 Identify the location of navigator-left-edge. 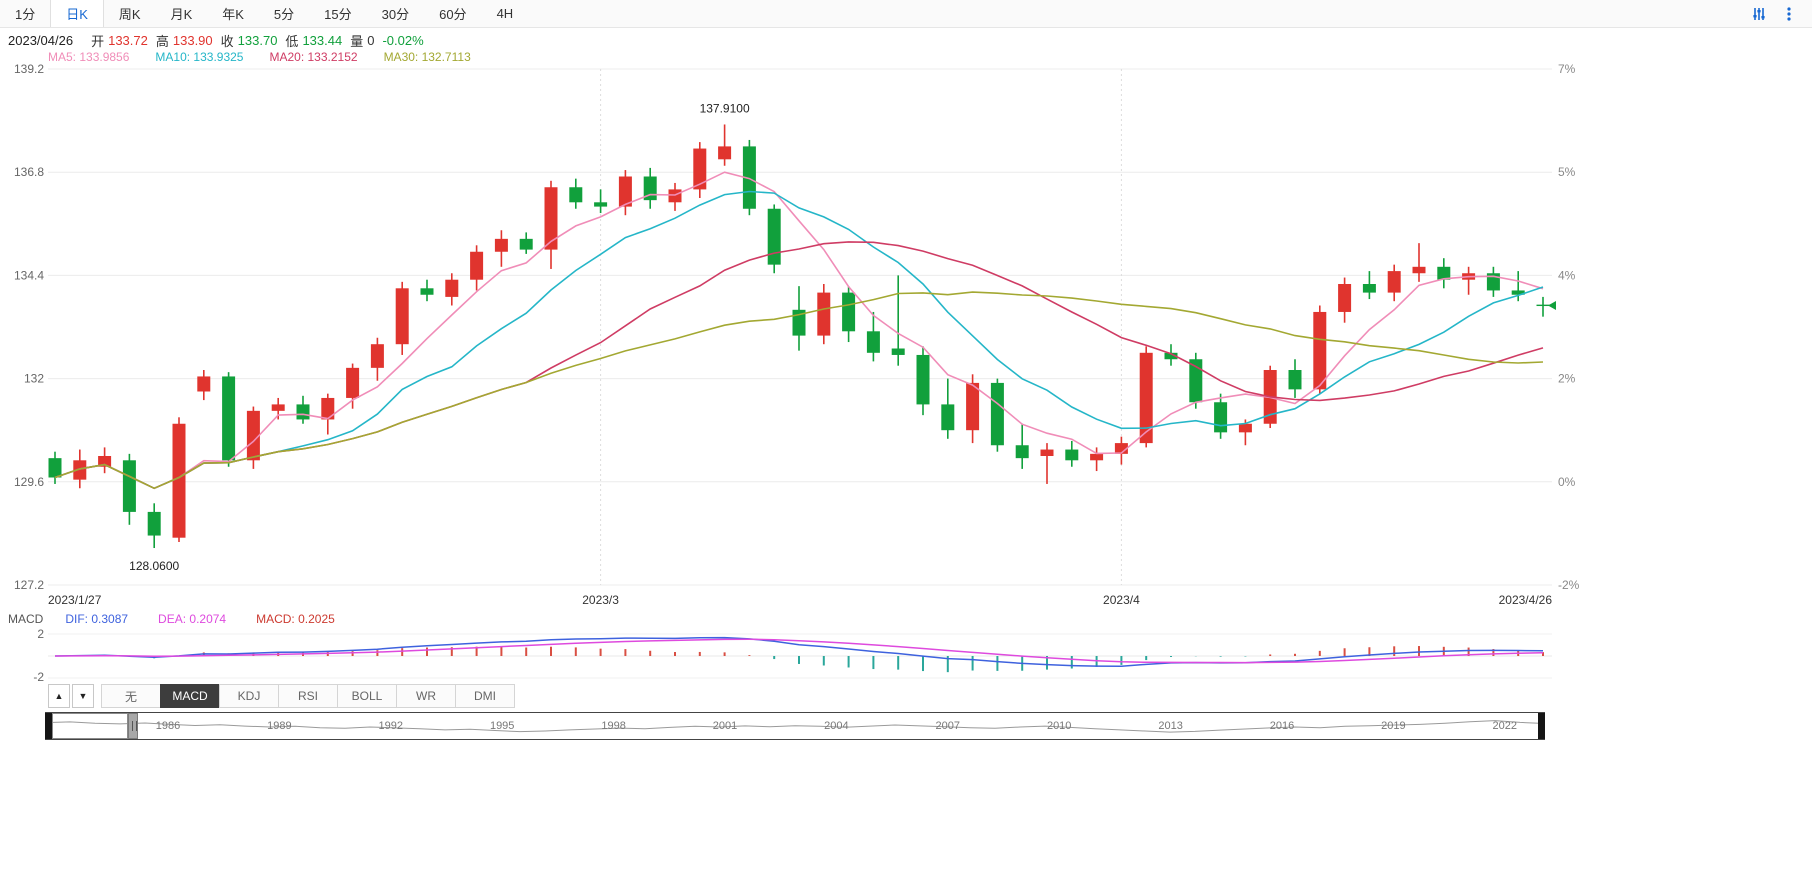
(48, 726).